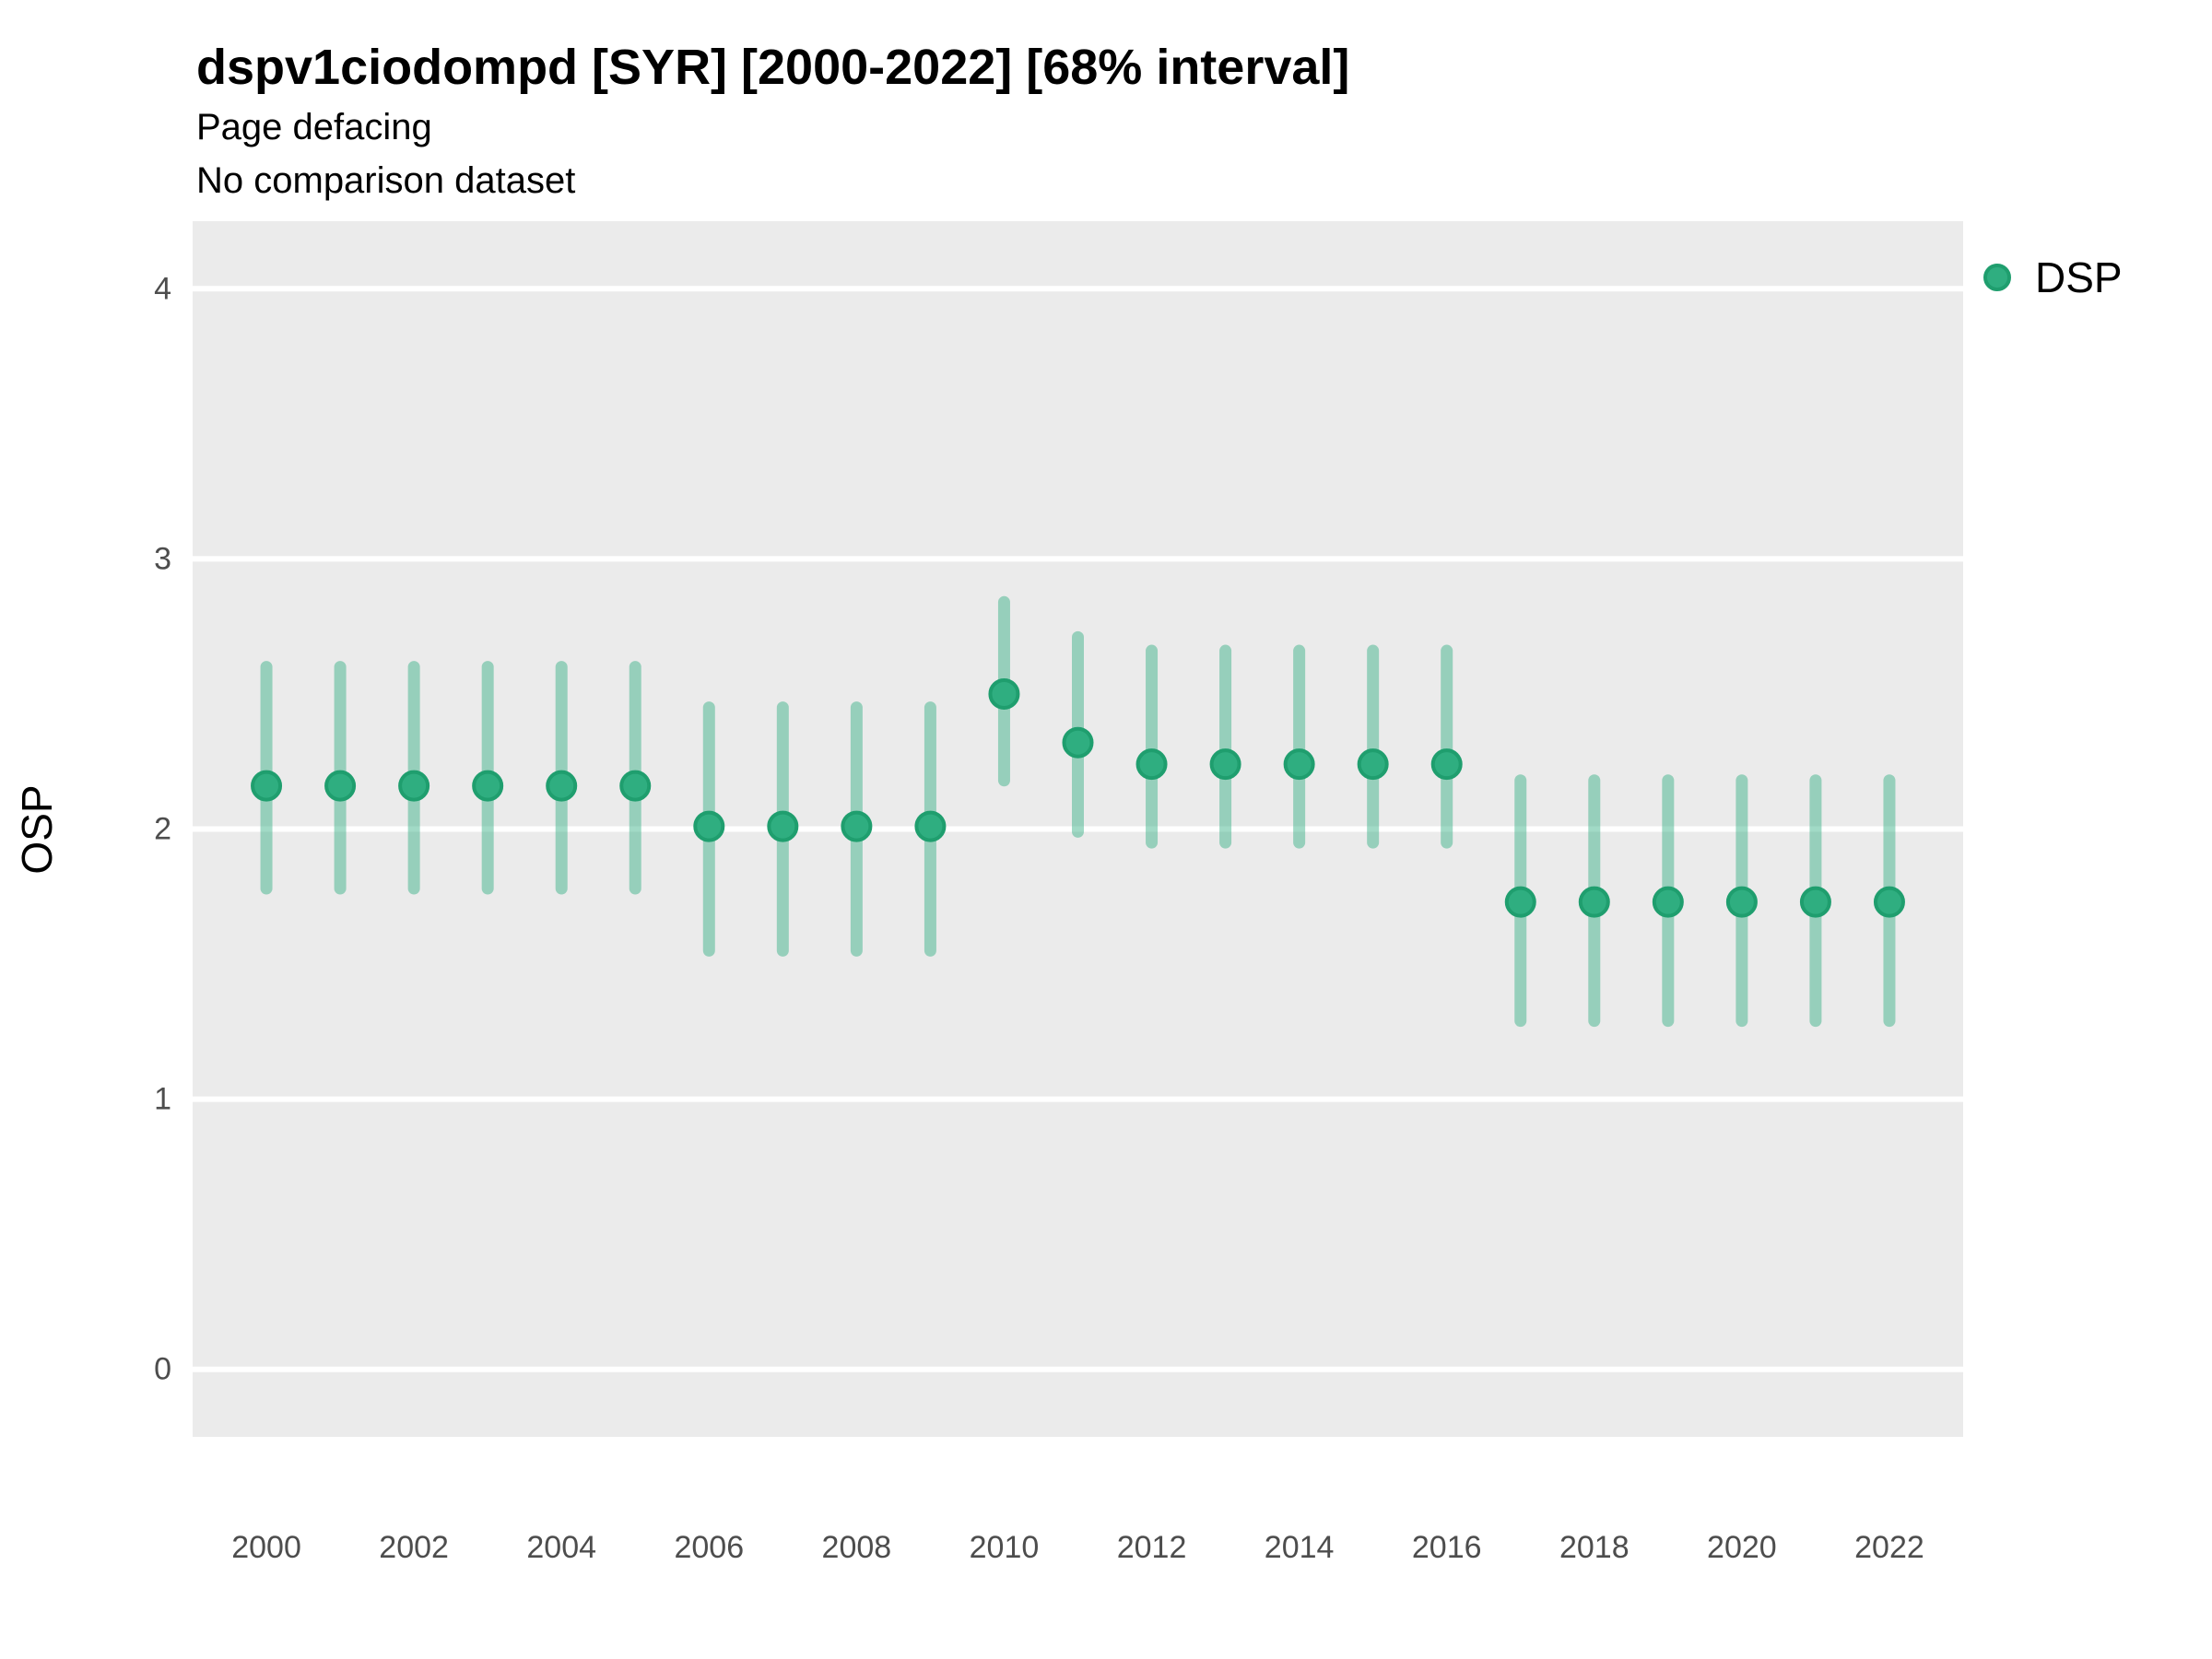 The height and width of the screenshot is (1659, 2212). I want to click on x-tick-label-2012: 2012, so click(1152, 1547).